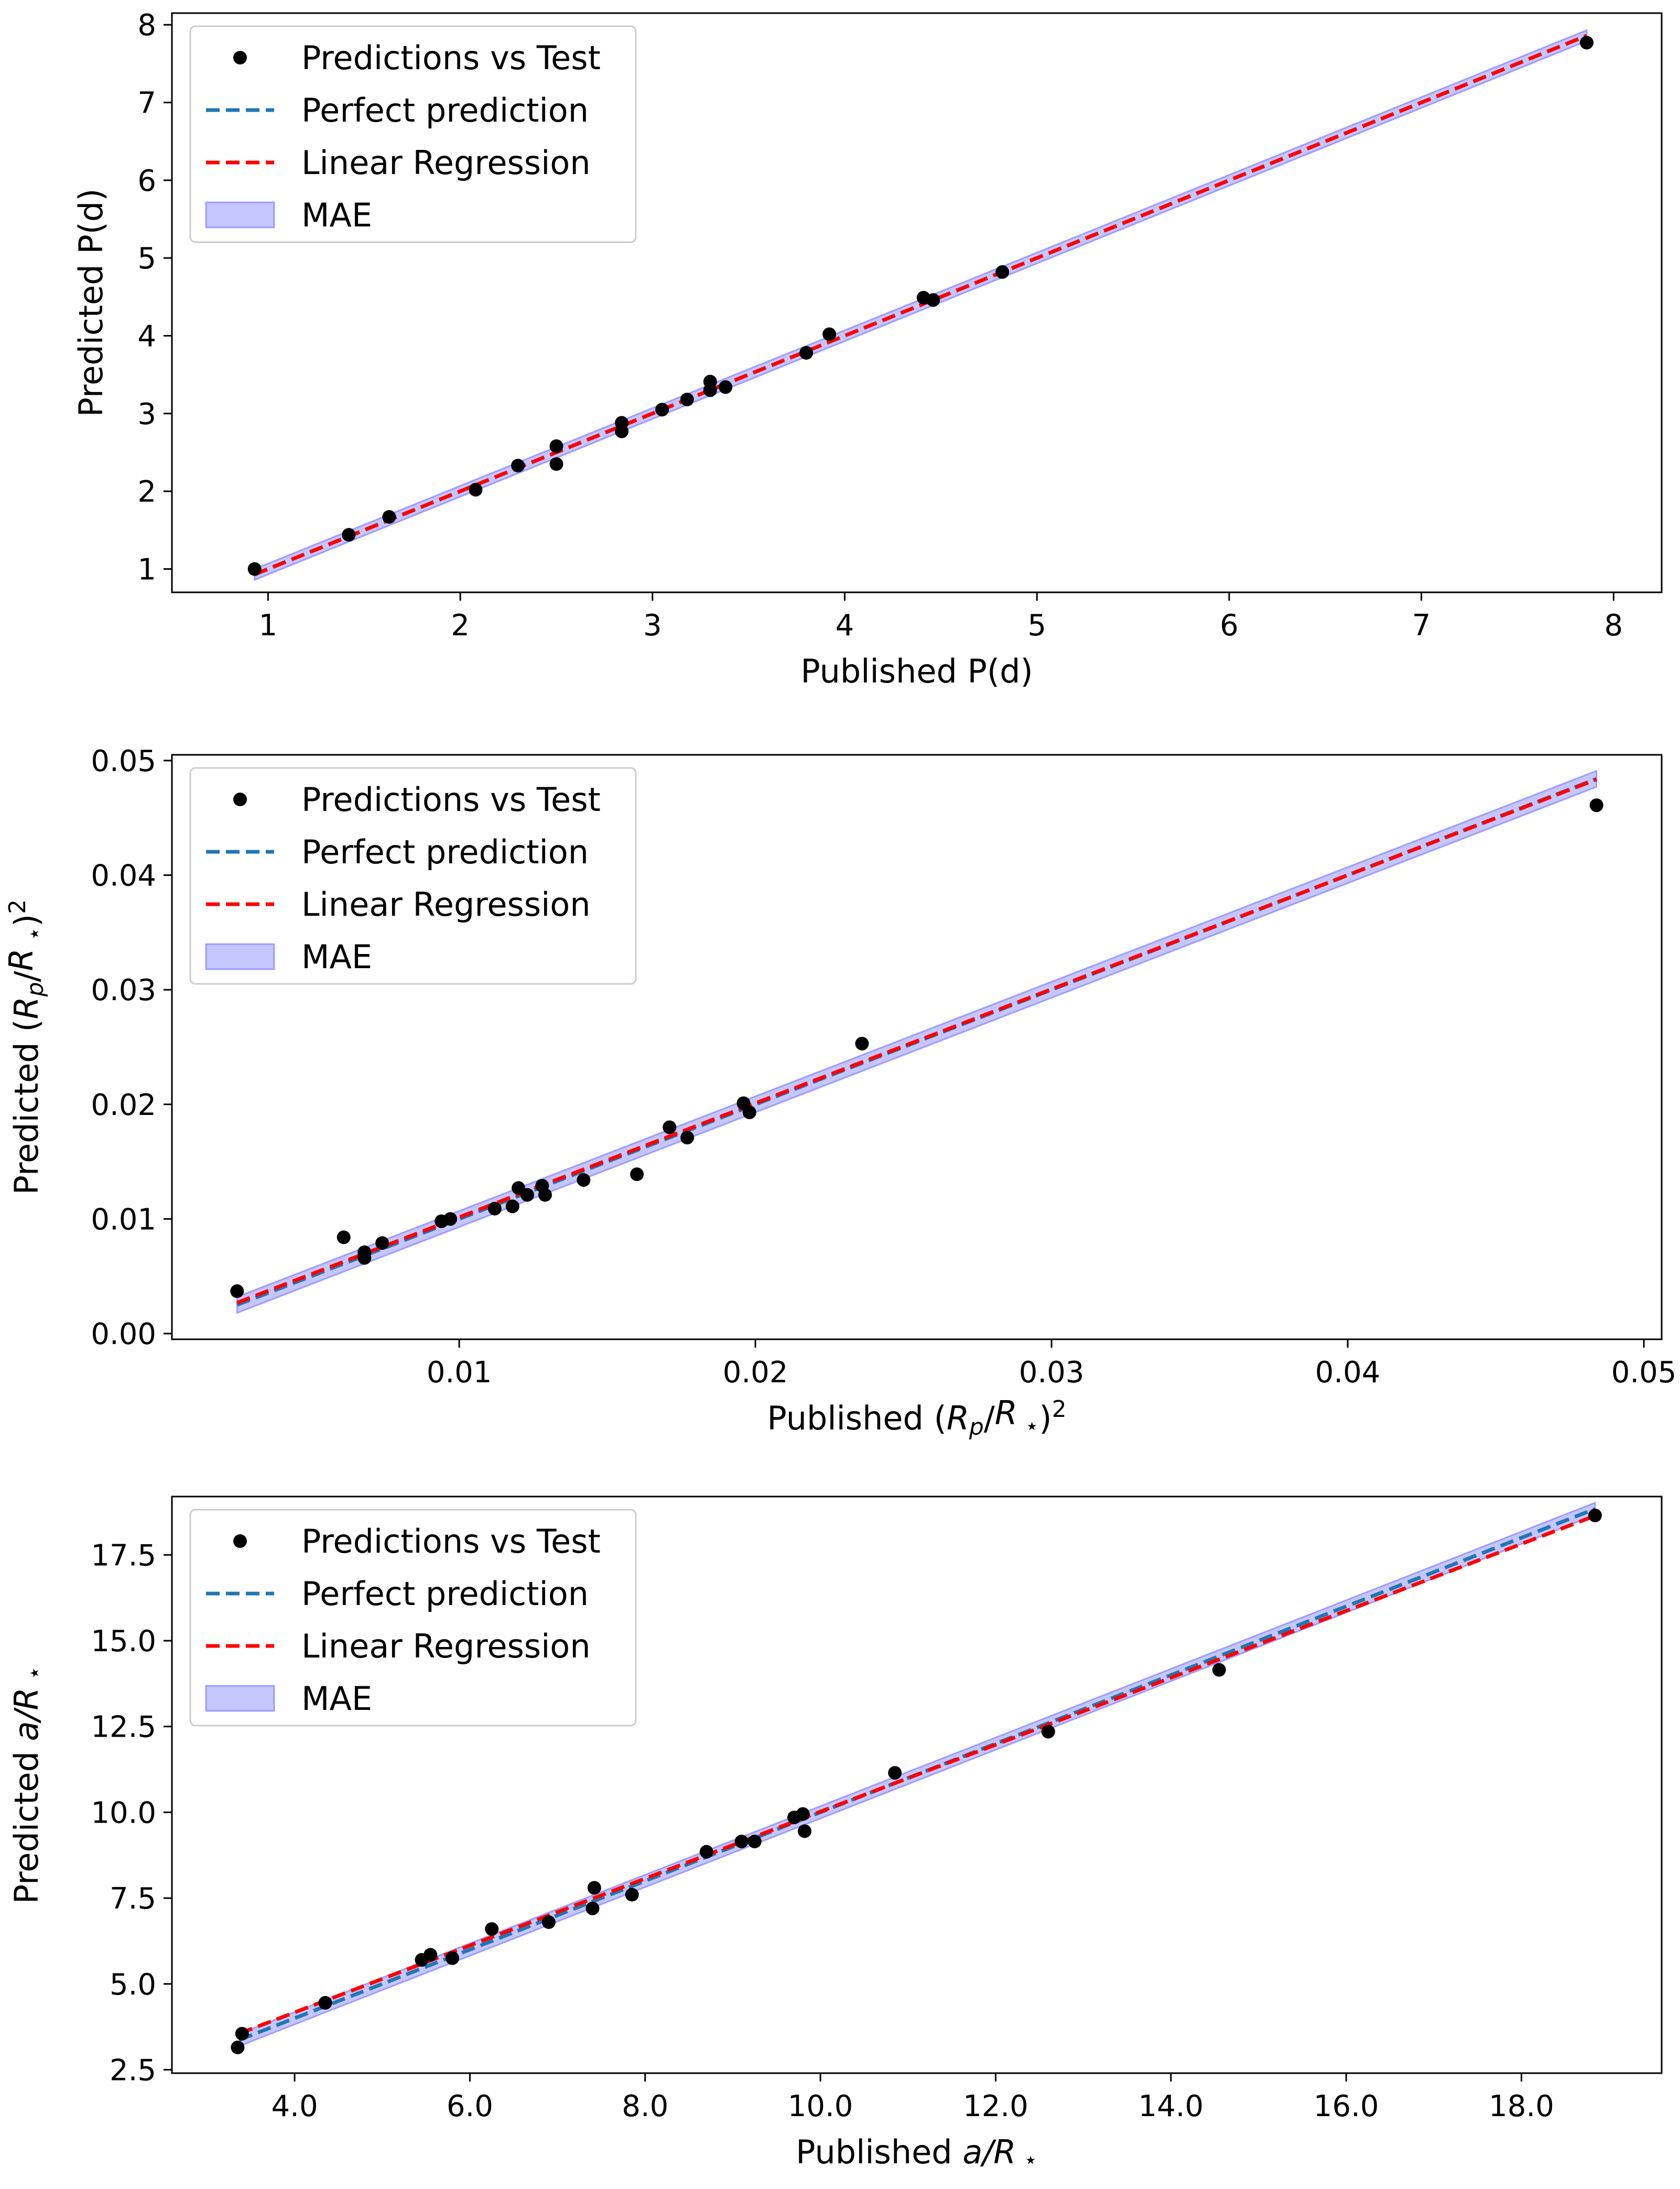 Image resolution: width=1680 pixels, height=2189 pixels. What do you see at coordinates (268, 626) in the screenshot?
I see `x-tick-label: 1` at bounding box center [268, 626].